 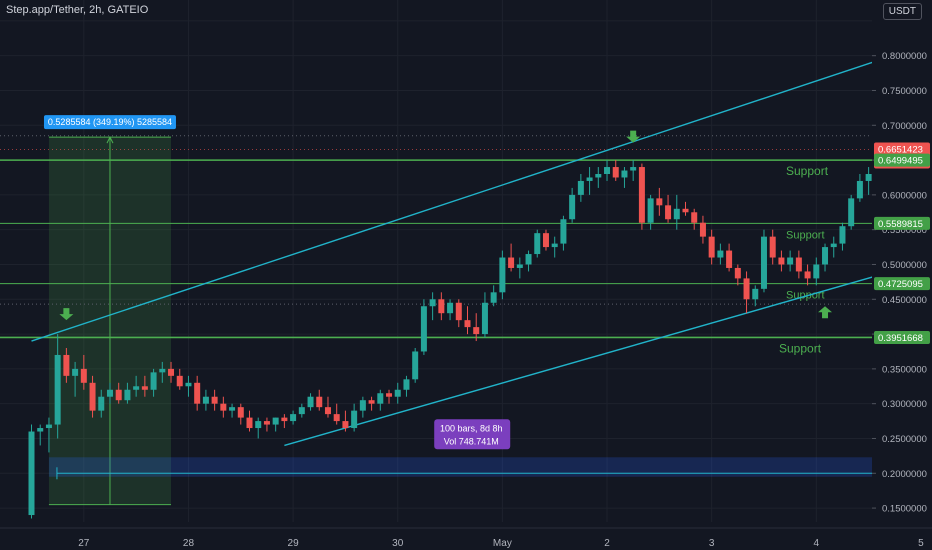 What do you see at coordinates (472, 434) in the screenshot?
I see `range-info-bg` at bounding box center [472, 434].